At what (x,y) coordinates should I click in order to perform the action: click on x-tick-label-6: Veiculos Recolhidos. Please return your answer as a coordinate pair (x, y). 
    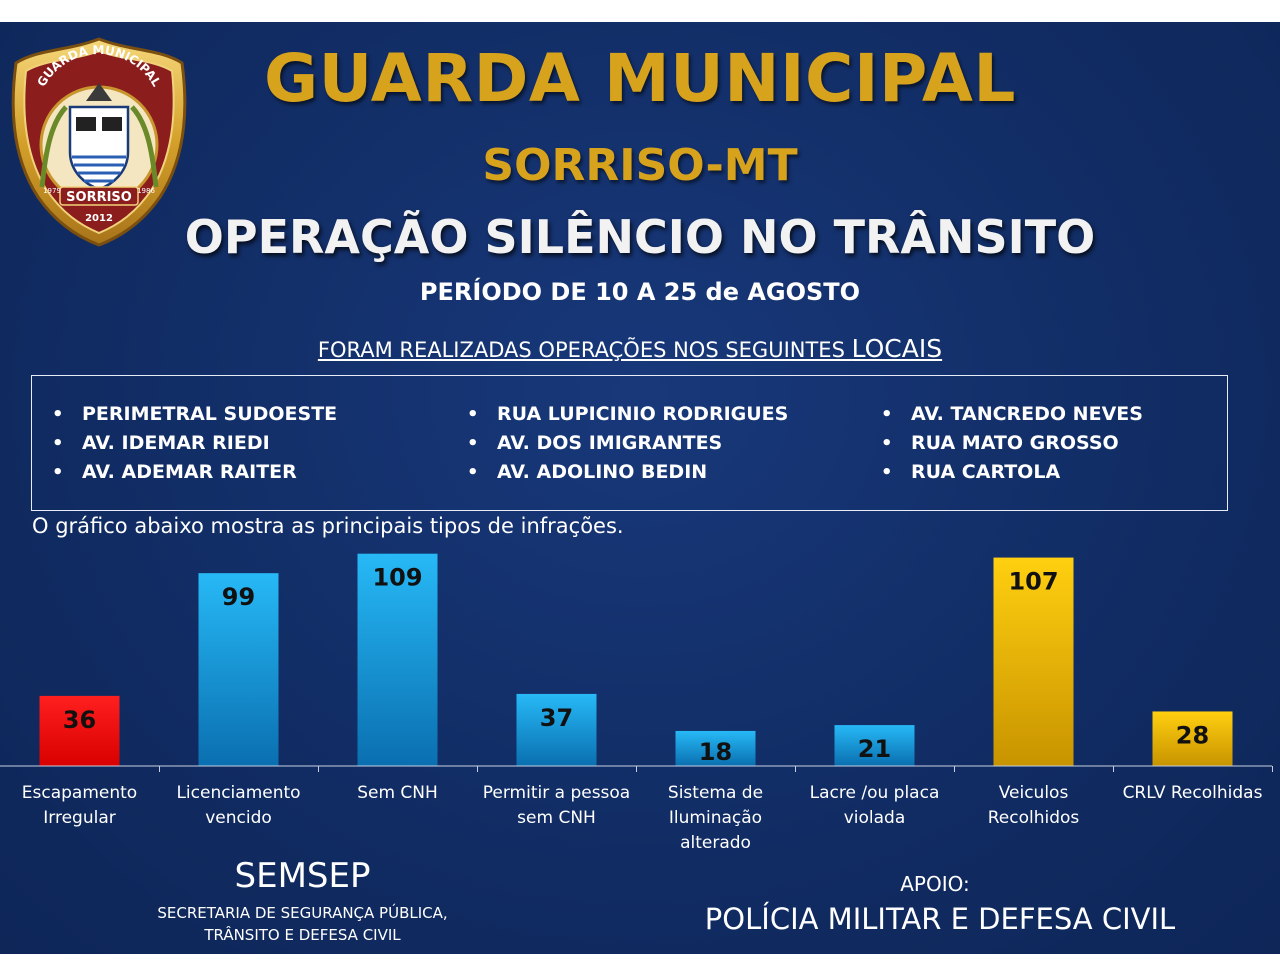
    Looking at the image, I should click on (1034, 805).